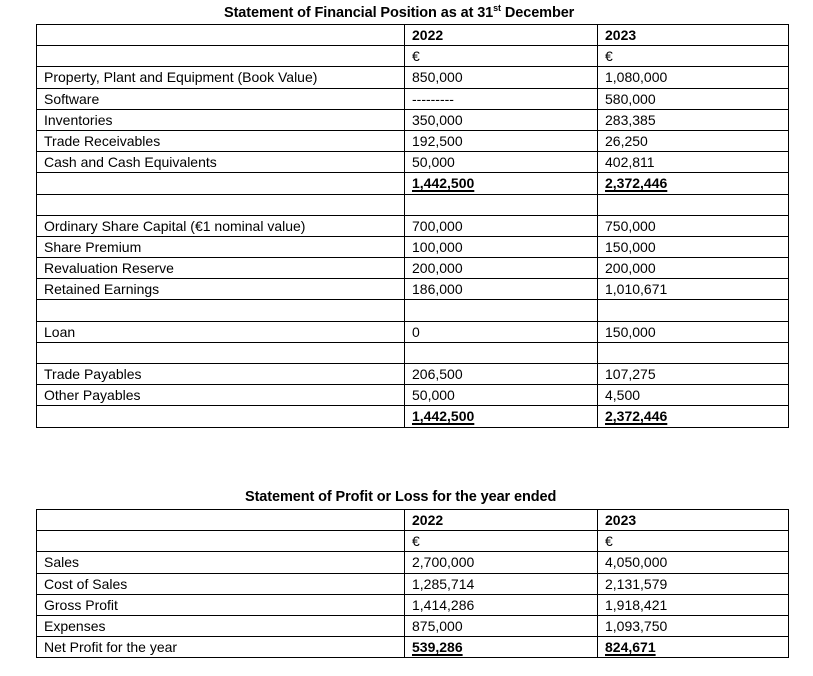 The image size is (813, 676). I want to click on row-label: Trade Payables, so click(220, 374).